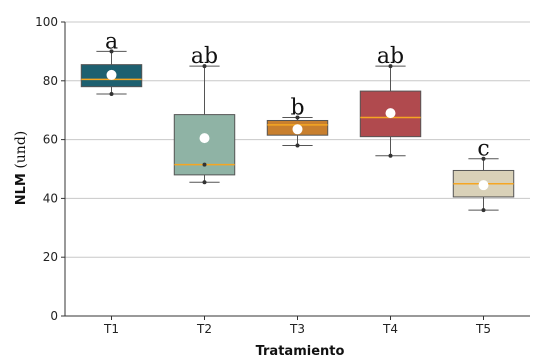 The height and width of the screenshot is (359, 535). I want to click on x-axis-title: Tratamiento, so click(300, 351).